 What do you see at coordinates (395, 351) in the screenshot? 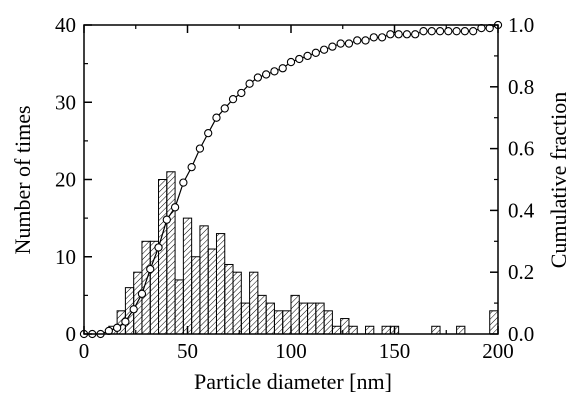
I see `x-tick-label: 150` at bounding box center [395, 351].